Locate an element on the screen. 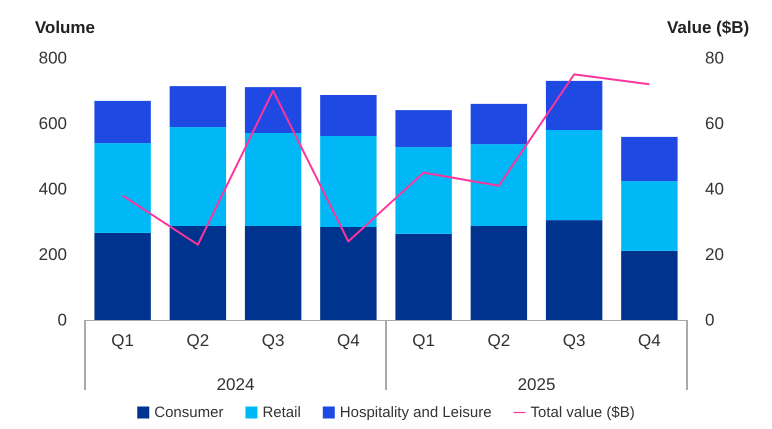 Image resolution: width=772 pixels, height=429 pixels. y2-tick-label: 60 is located at coordinates (714, 123).